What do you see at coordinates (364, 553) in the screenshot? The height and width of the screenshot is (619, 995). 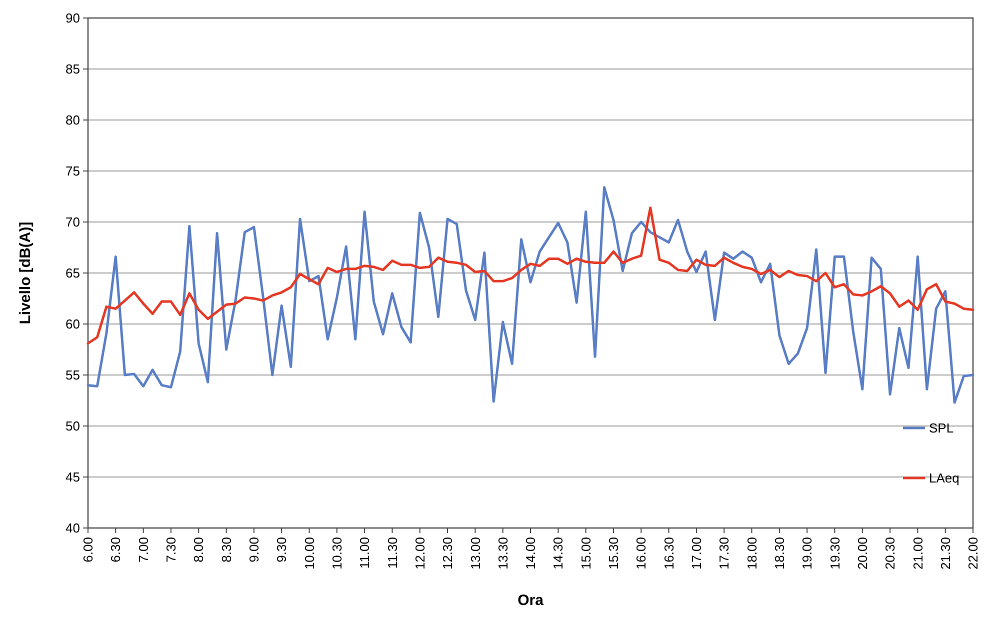 I see `x-tick-label: 11.00` at bounding box center [364, 553].